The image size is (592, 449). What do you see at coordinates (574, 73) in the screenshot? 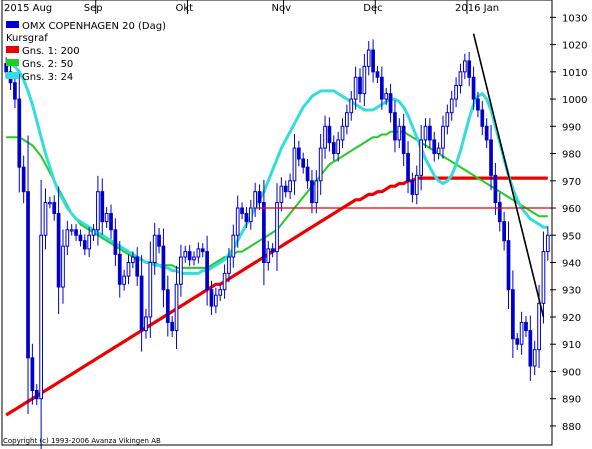
I see `y-tick-label: 1010` at bounding box center [574, 73].